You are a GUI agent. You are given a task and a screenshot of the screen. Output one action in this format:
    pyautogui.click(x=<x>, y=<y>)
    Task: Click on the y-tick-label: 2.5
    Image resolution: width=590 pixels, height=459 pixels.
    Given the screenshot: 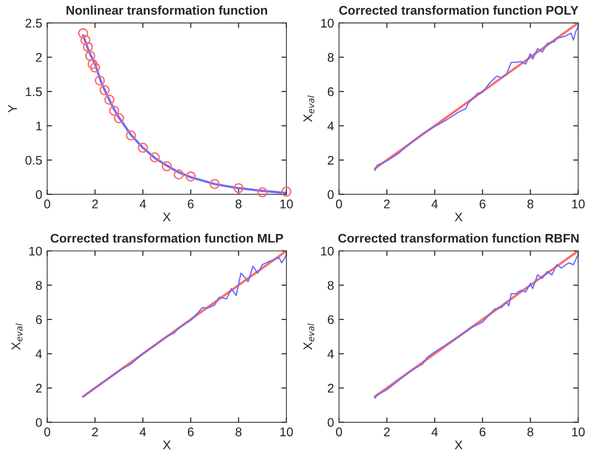 What is the action you would take?
    pyautogui.click(x=34, y=23)
    